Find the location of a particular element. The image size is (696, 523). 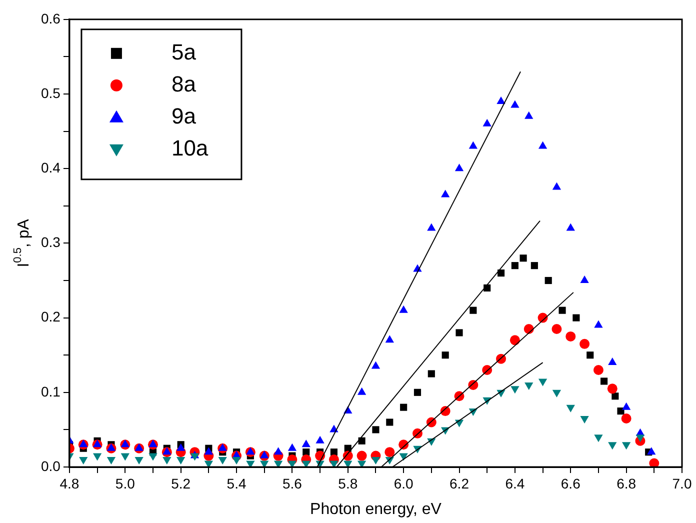

legend-label: 9a is located at coordinates (184, 115).